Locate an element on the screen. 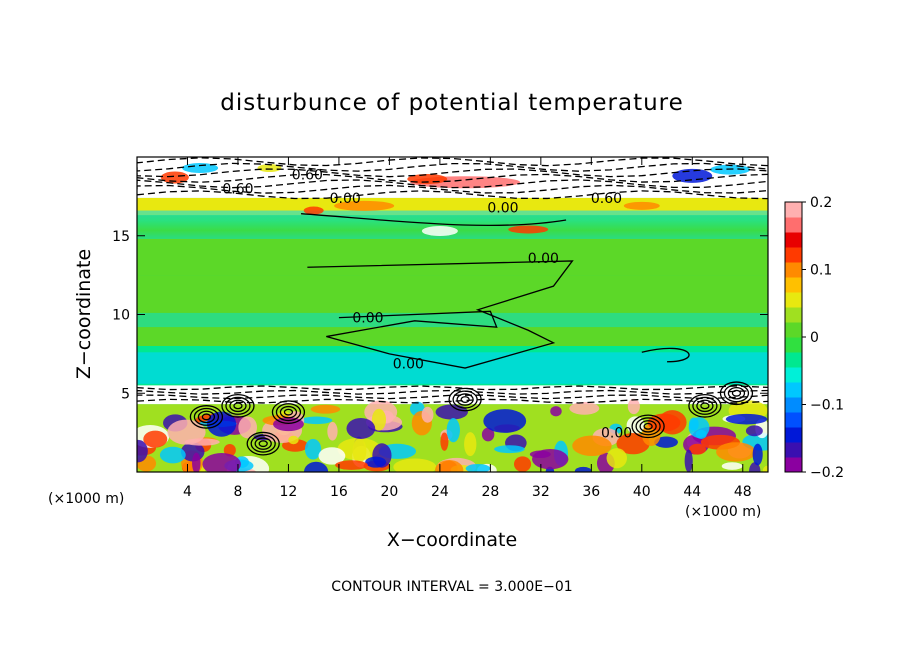 The image size is (904, 654). x-tick-label: 8 is located at coordinates (237, 492).